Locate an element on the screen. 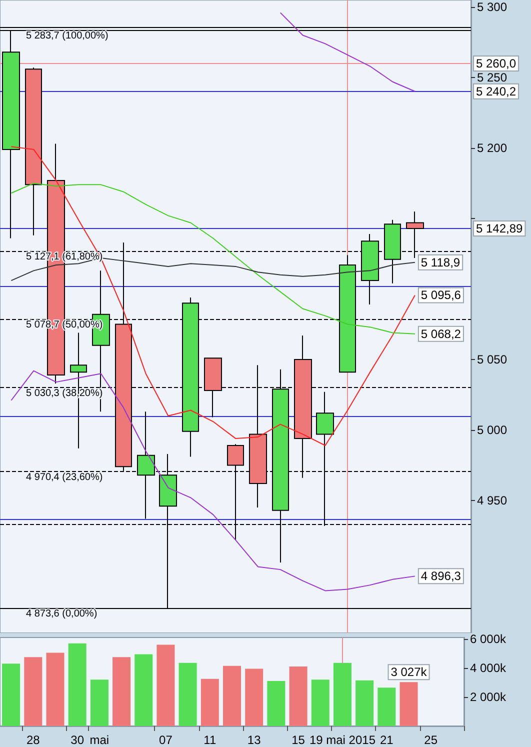 Image resolution: width=531 pixels, height=747 pixels. x-tick-label: 19 mai 2015 is located at coordinates (342, 740).